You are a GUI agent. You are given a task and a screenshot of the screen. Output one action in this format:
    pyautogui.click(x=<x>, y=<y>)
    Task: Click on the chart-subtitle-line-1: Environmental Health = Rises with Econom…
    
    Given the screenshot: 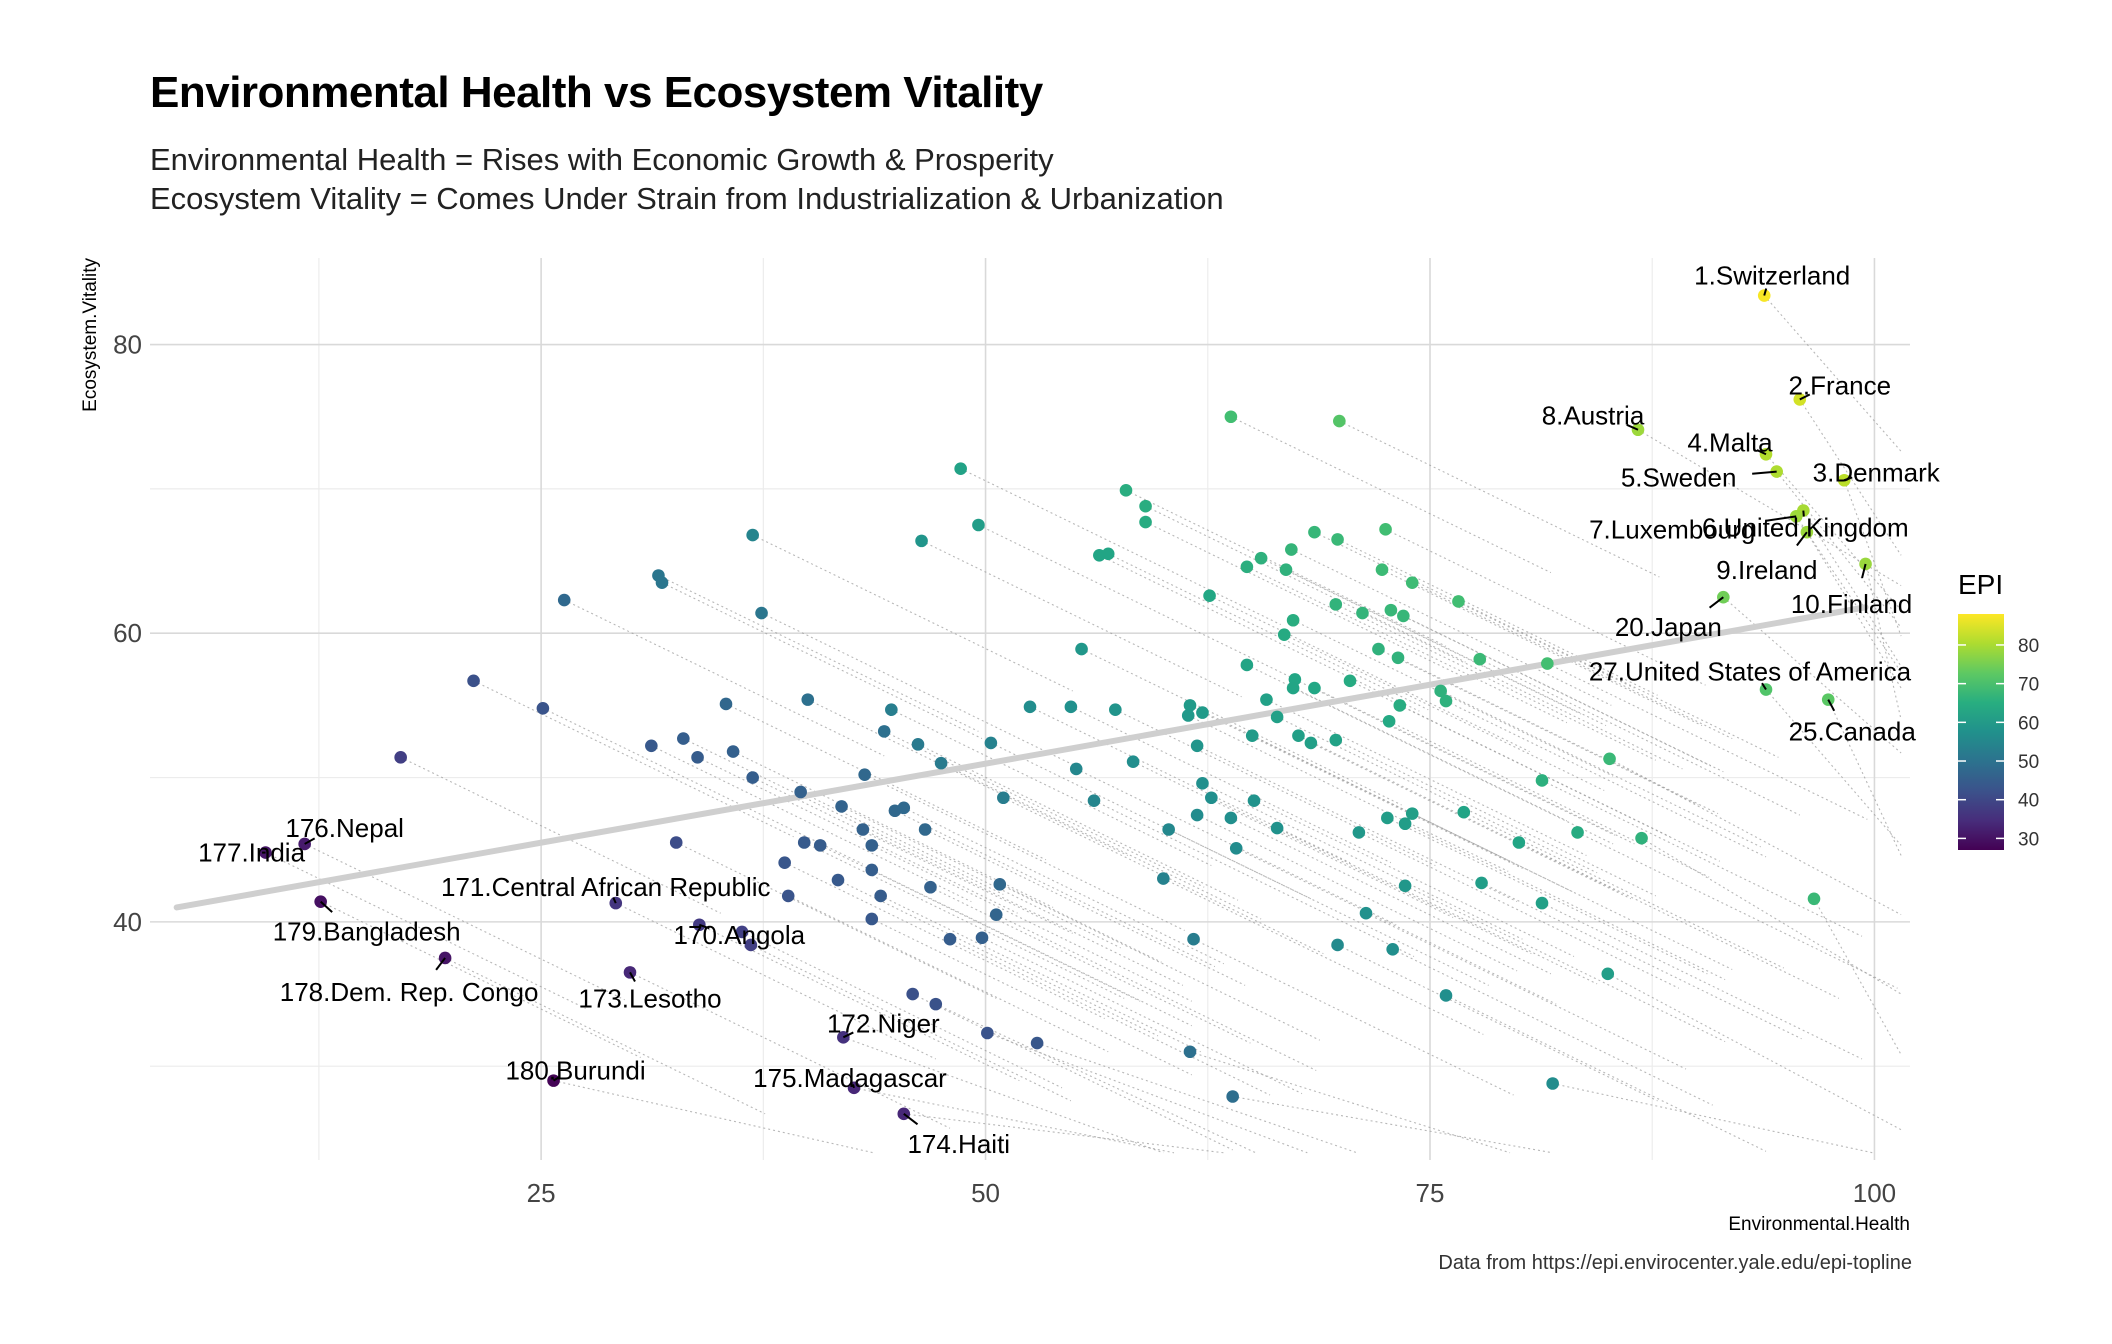 What is the action you would take?
    pyautogui.click(x=602, y=159)
    